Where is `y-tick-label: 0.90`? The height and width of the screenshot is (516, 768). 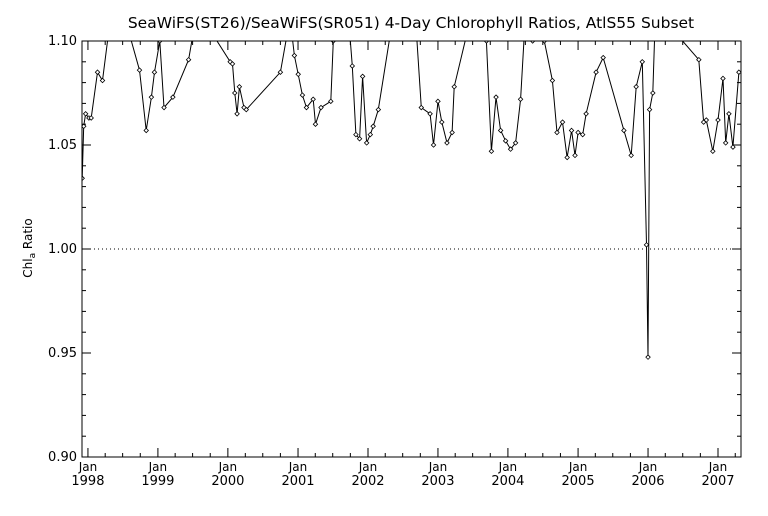
y-tick-label: 0.90 is located at coordinates (62, 457).